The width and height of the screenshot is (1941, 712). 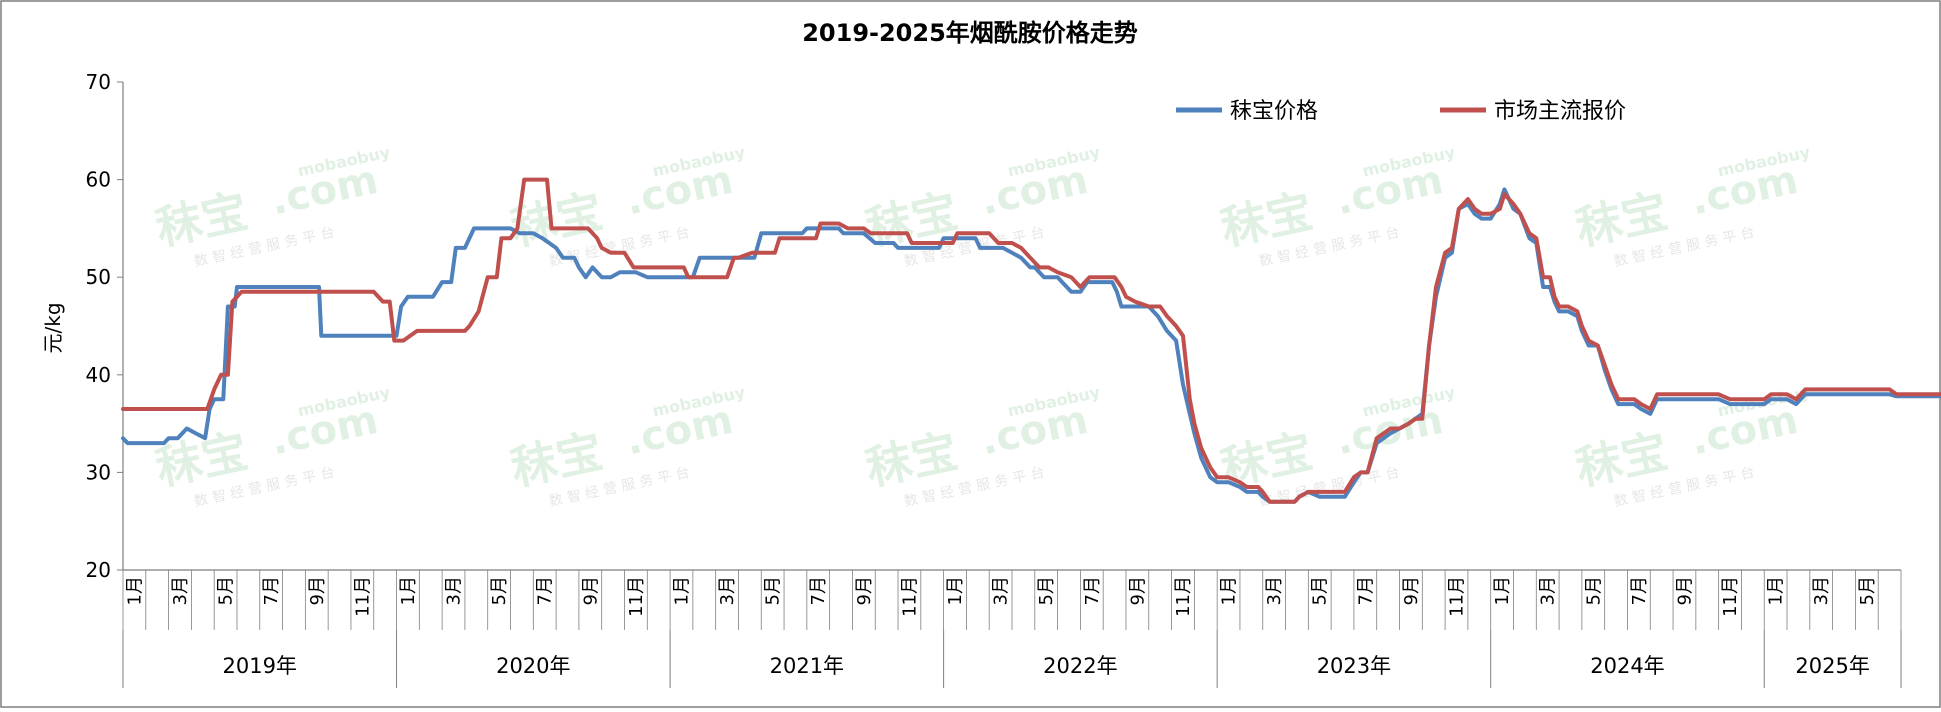 I want to click on x-year-label: 2022年, so click(x=1080, y=666).